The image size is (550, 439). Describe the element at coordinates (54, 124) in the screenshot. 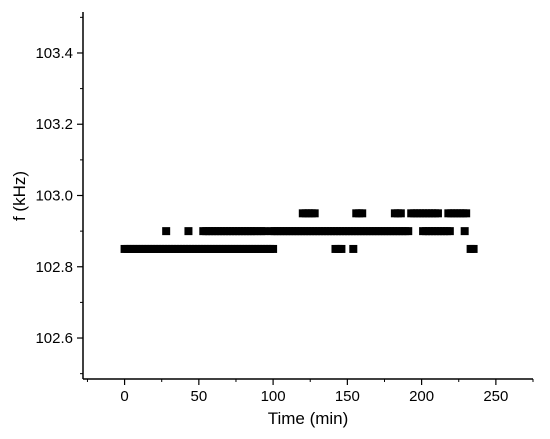

I see `y-tick-label: 103.2` at that location.